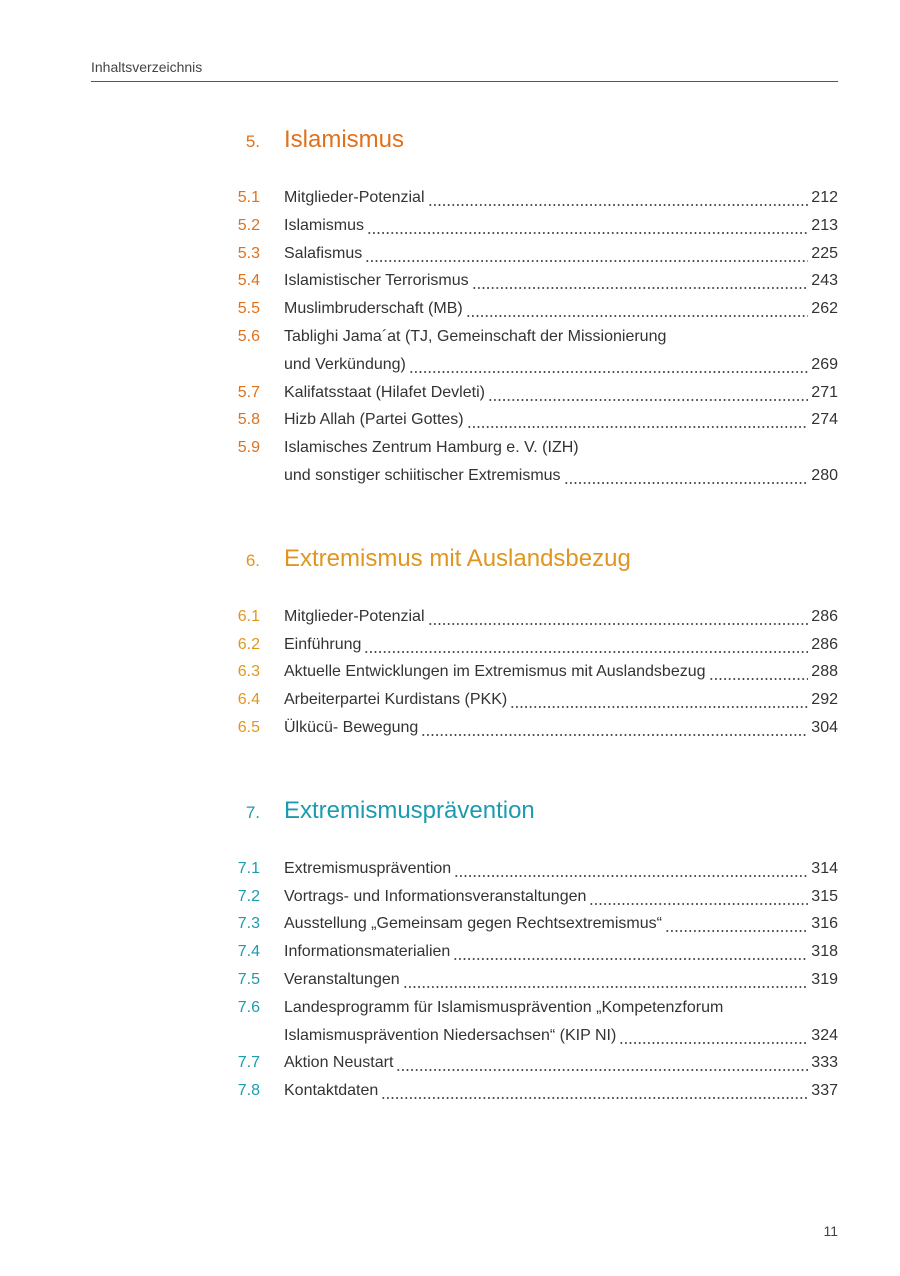 The image size is (900, 1276). Describe the element at coordinates (824, 281) in the screenshot. I see `entry-page: 243` at that location.